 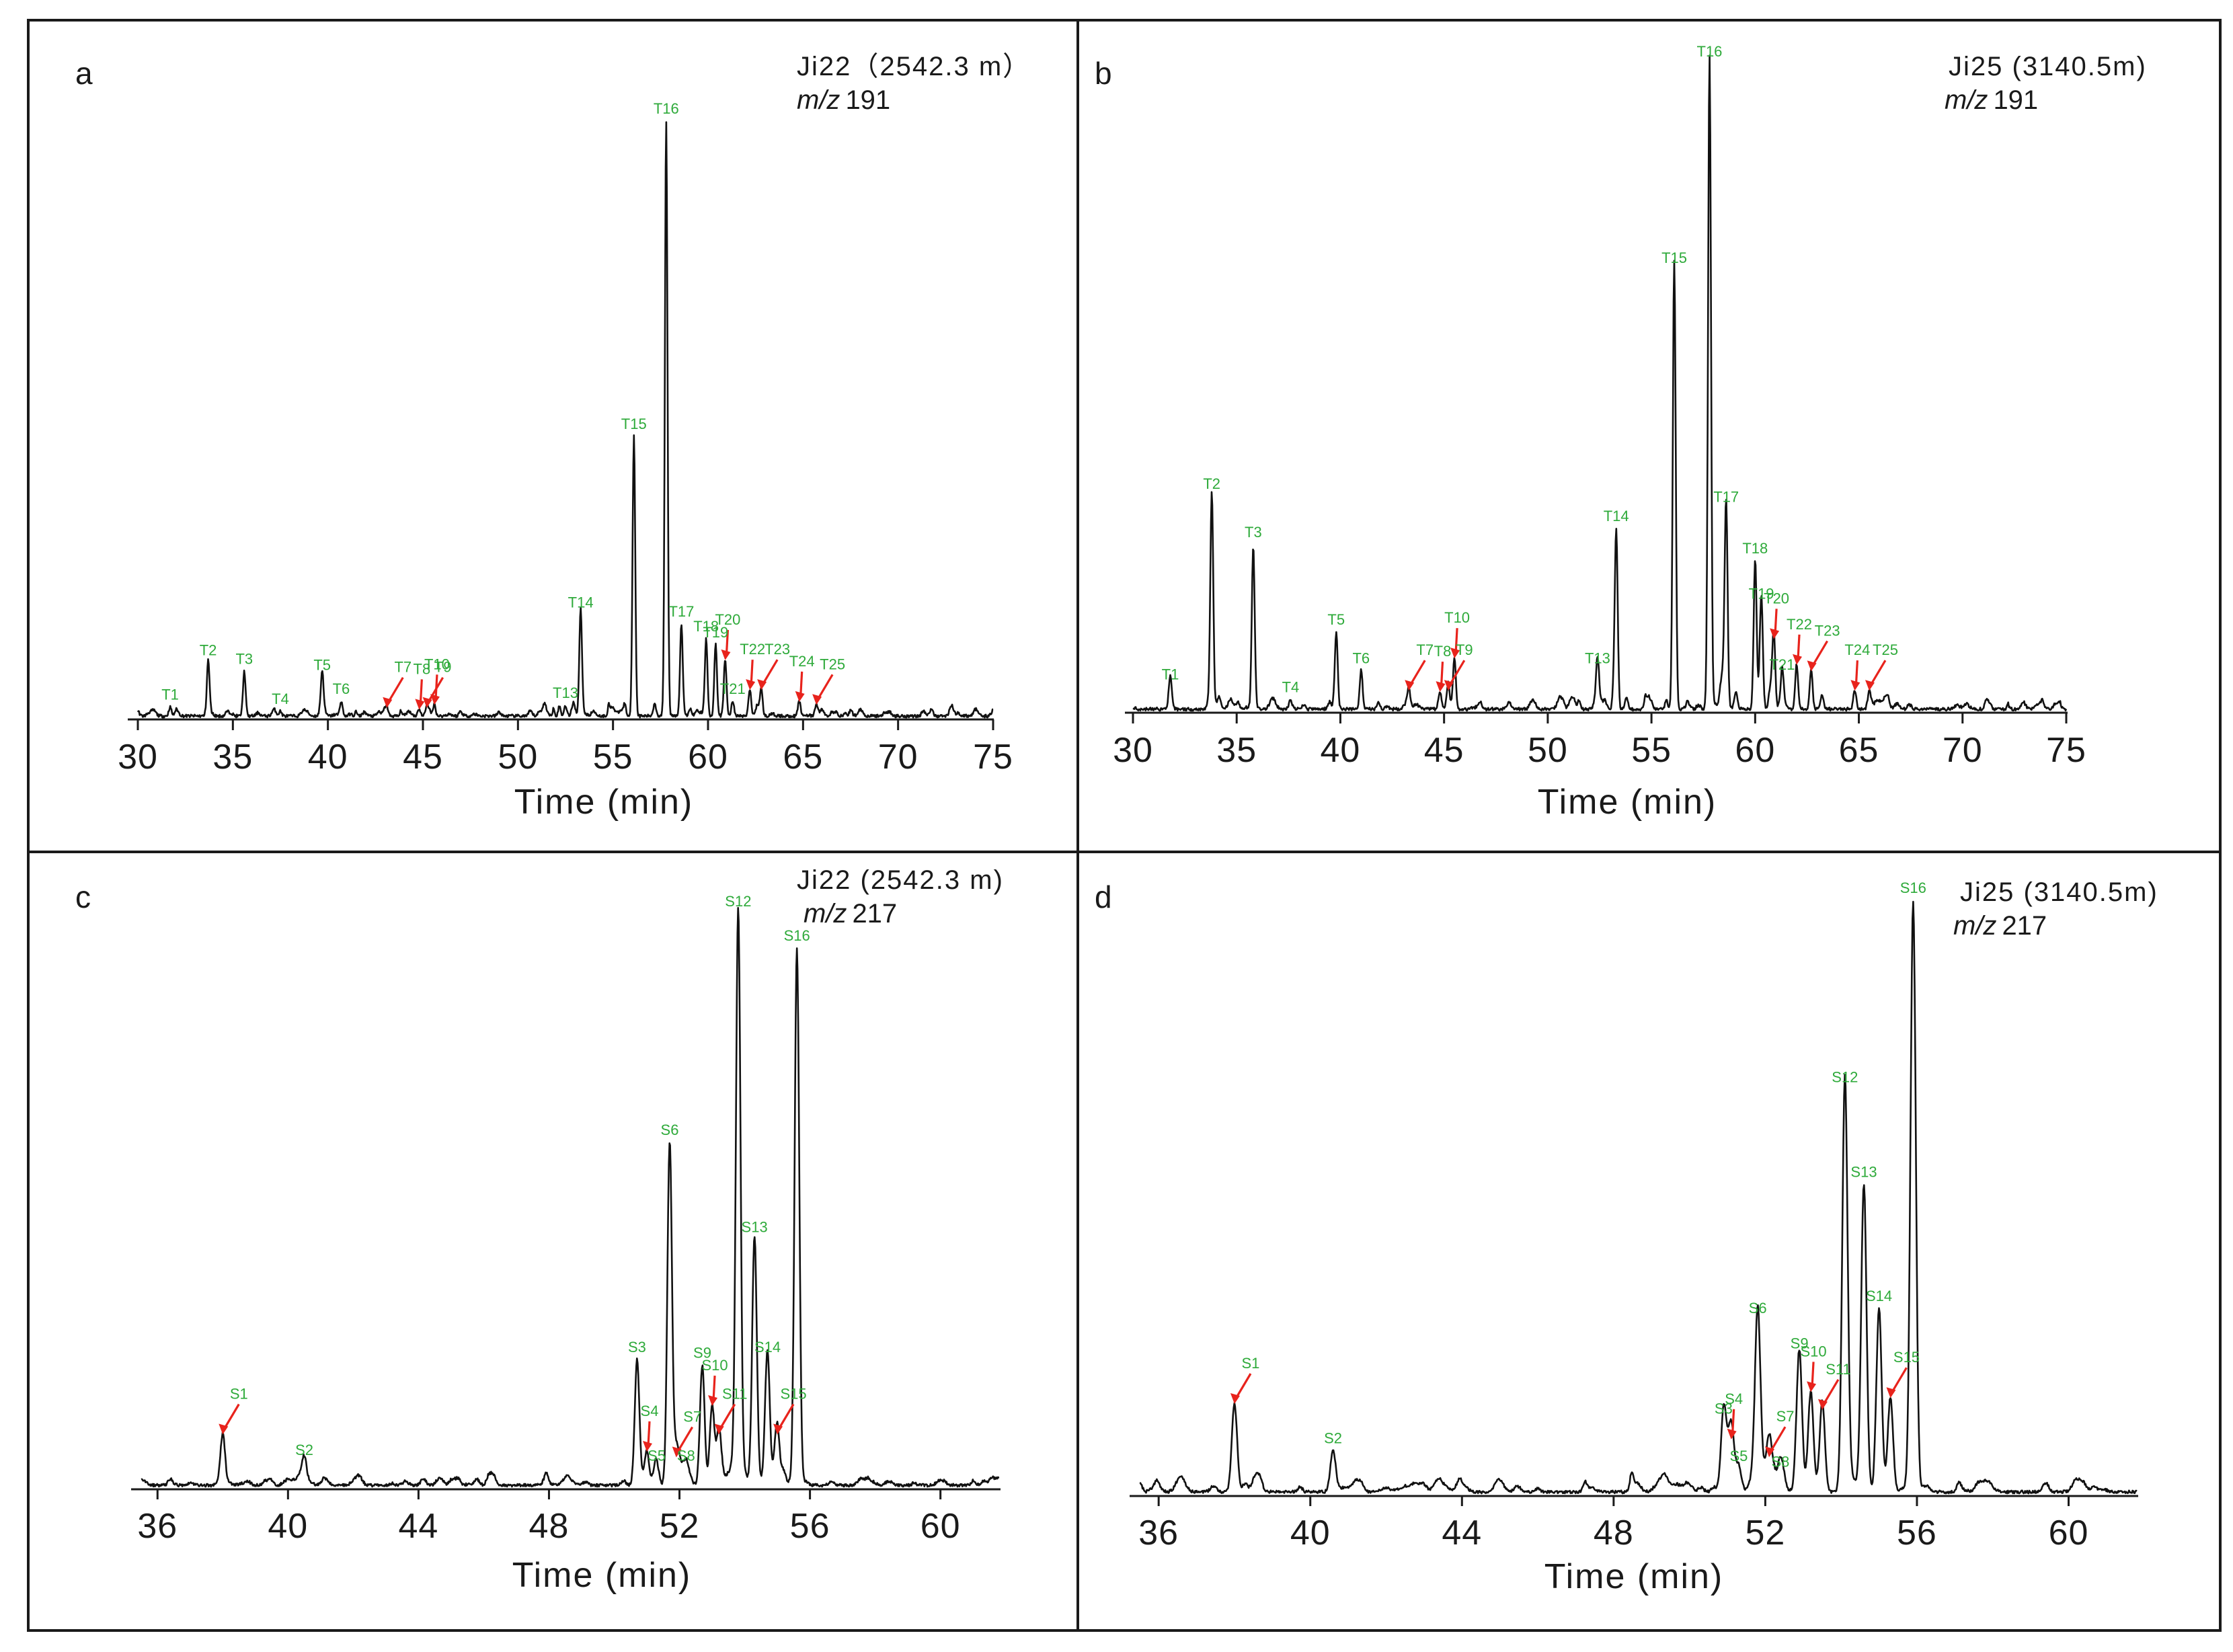 What do you see at coordinates (850, 914) in the screenshot?
I see `mz-label: m/z 217` at bounding box center [850, 914].